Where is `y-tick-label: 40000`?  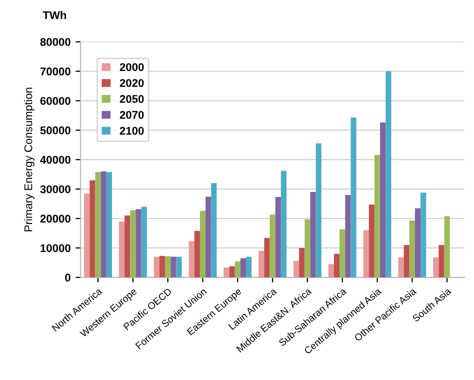
y-tick-label: 40000 is located at coordinates (55, 160).